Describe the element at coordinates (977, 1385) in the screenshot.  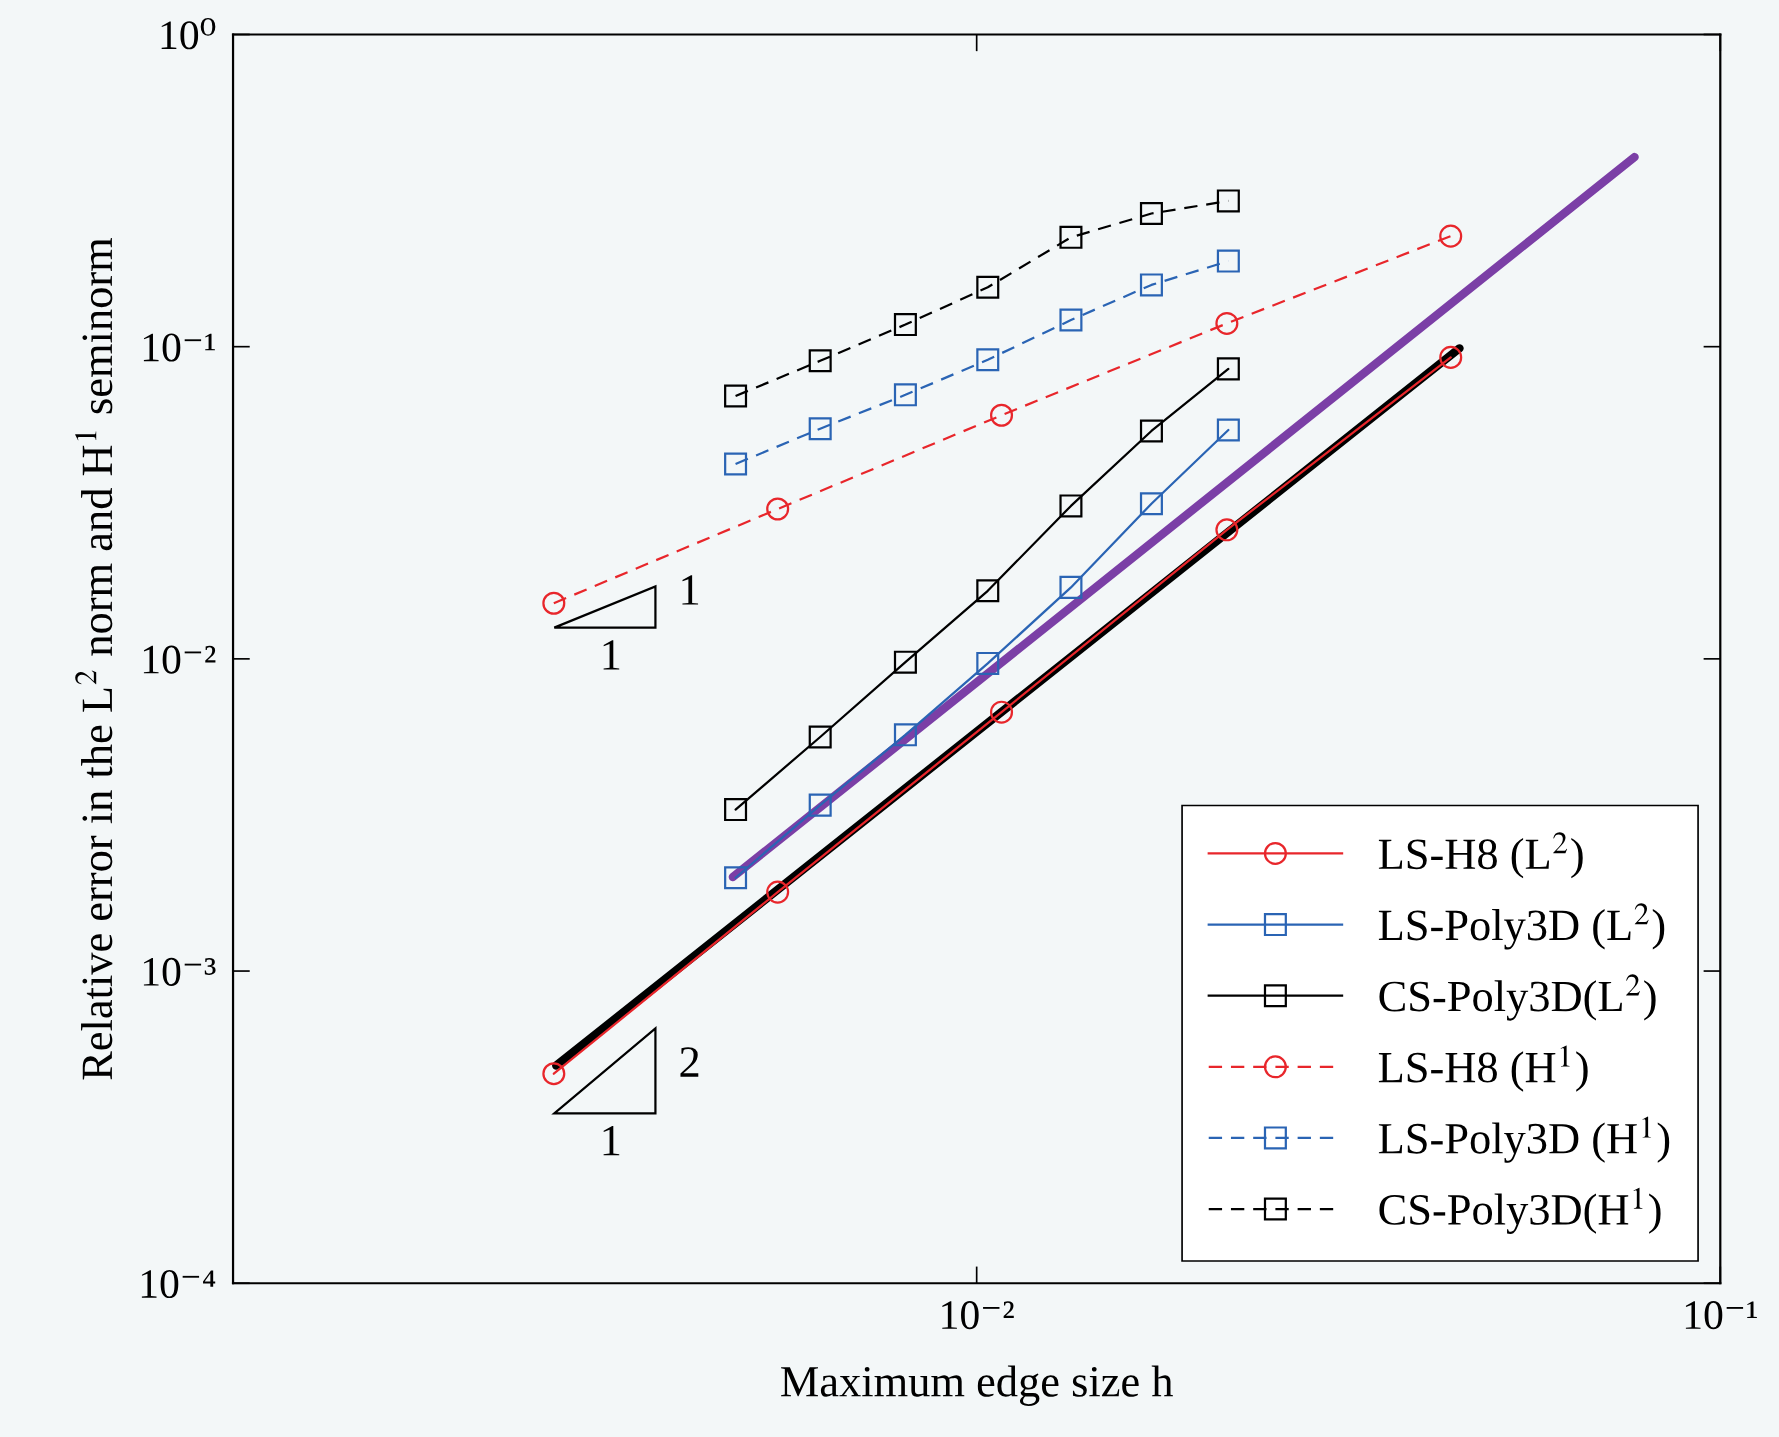
I see `x-axis-title: Maximum edge size h` at that location.